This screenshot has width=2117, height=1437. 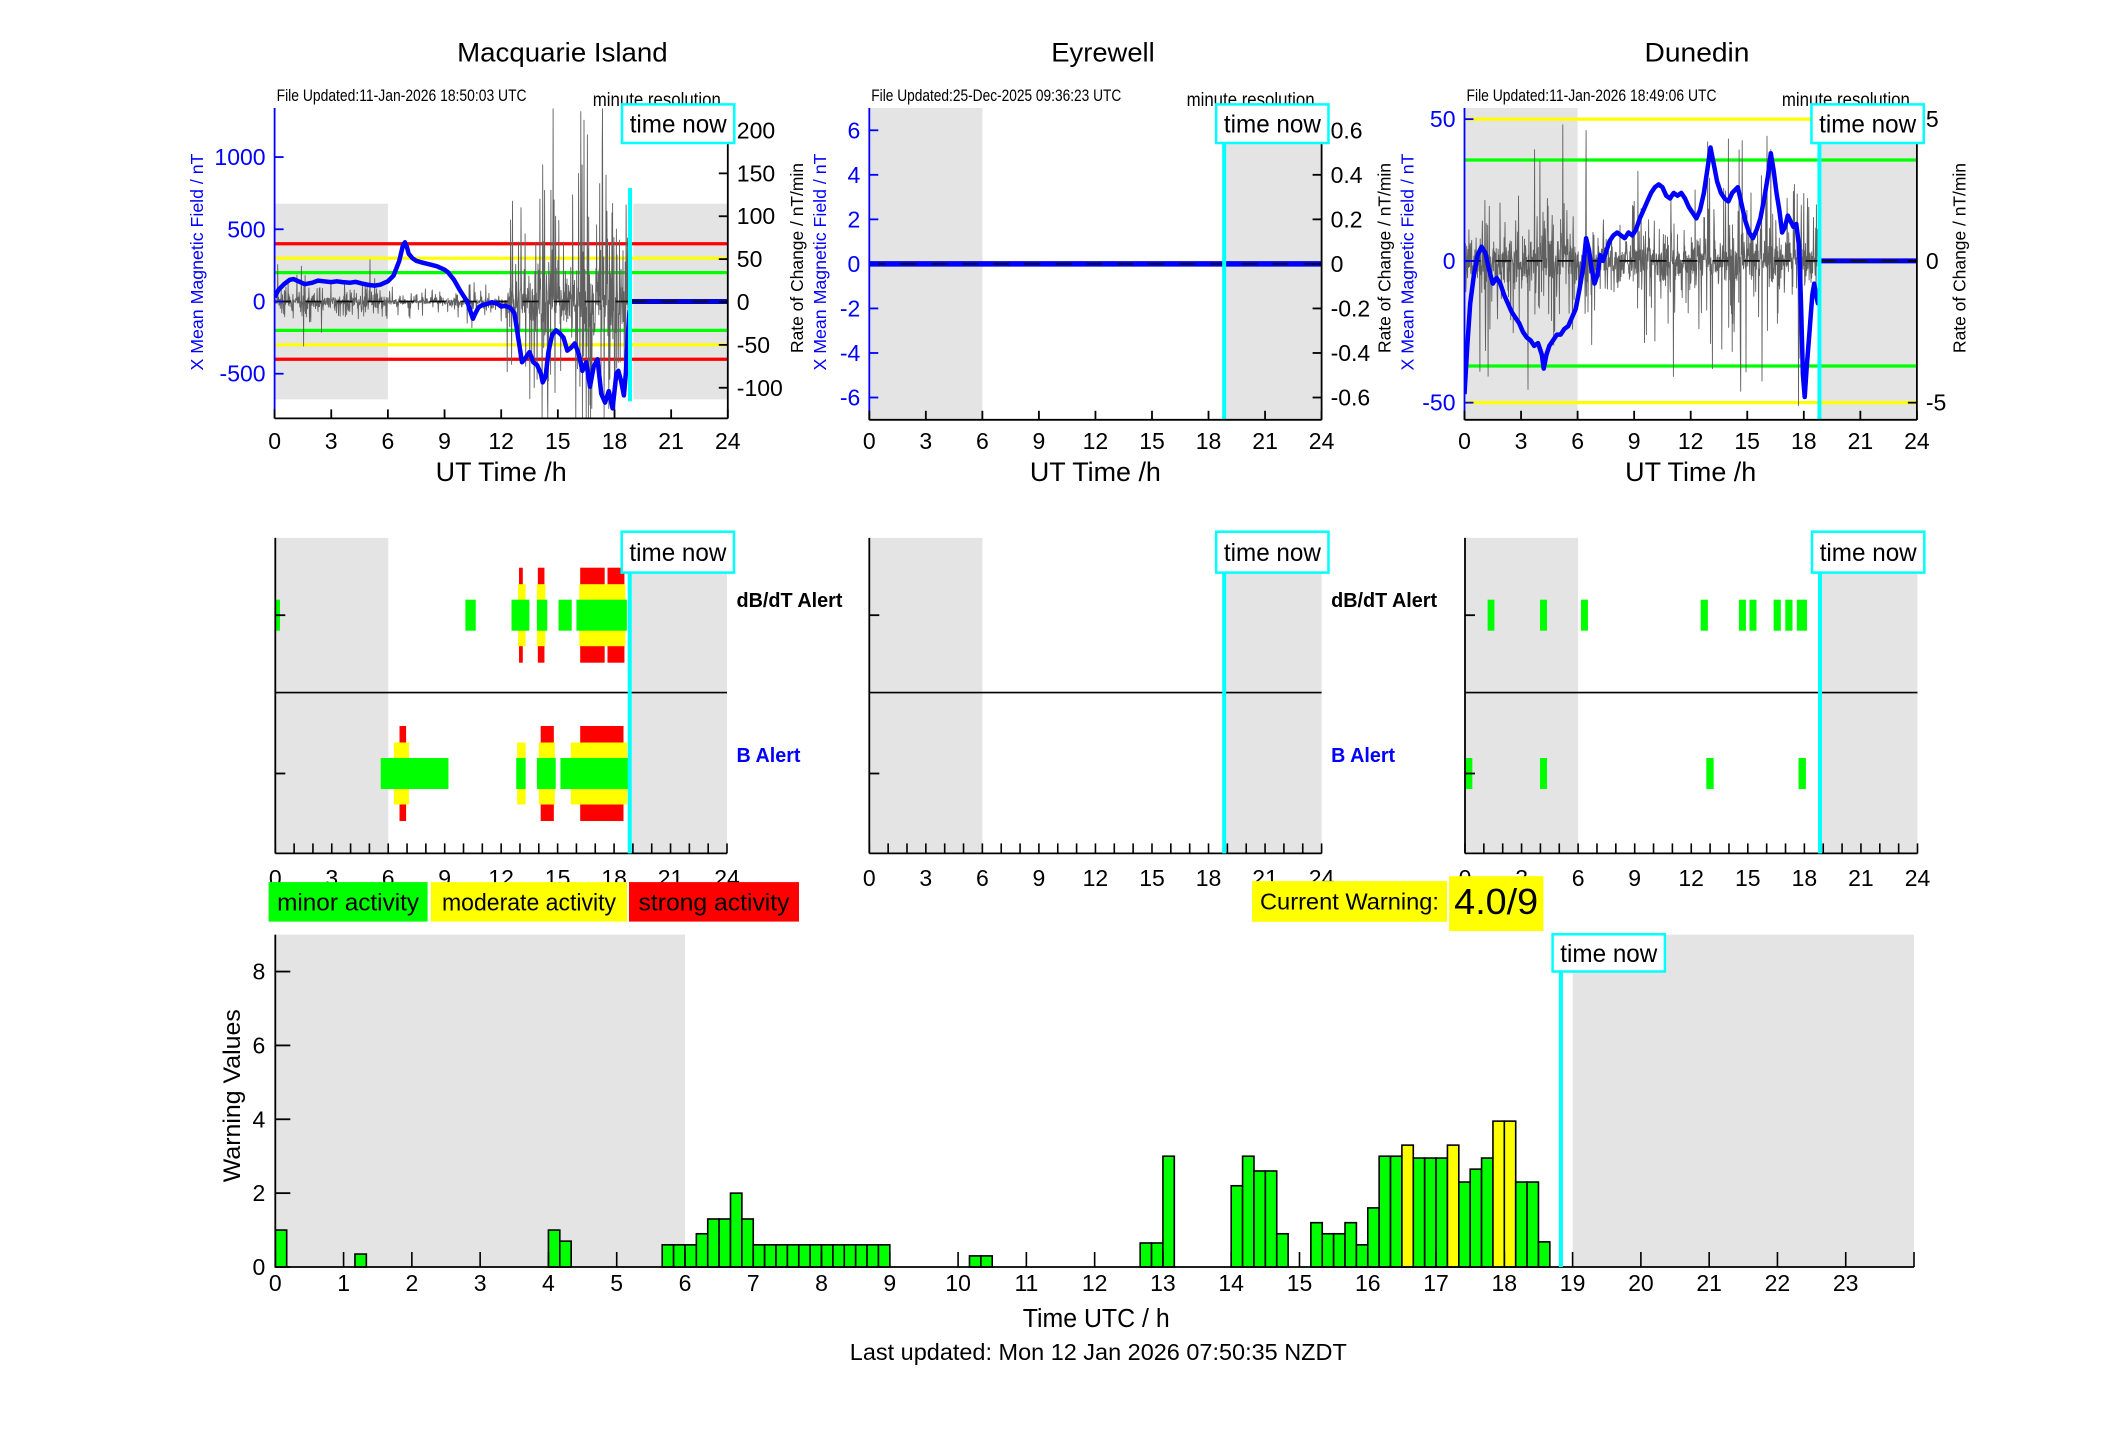 What do you see at coordinates (1096, 1319) in the screenshot?
I see `svg-text: Time UTC / h` at bounding box center [1096, 1319].